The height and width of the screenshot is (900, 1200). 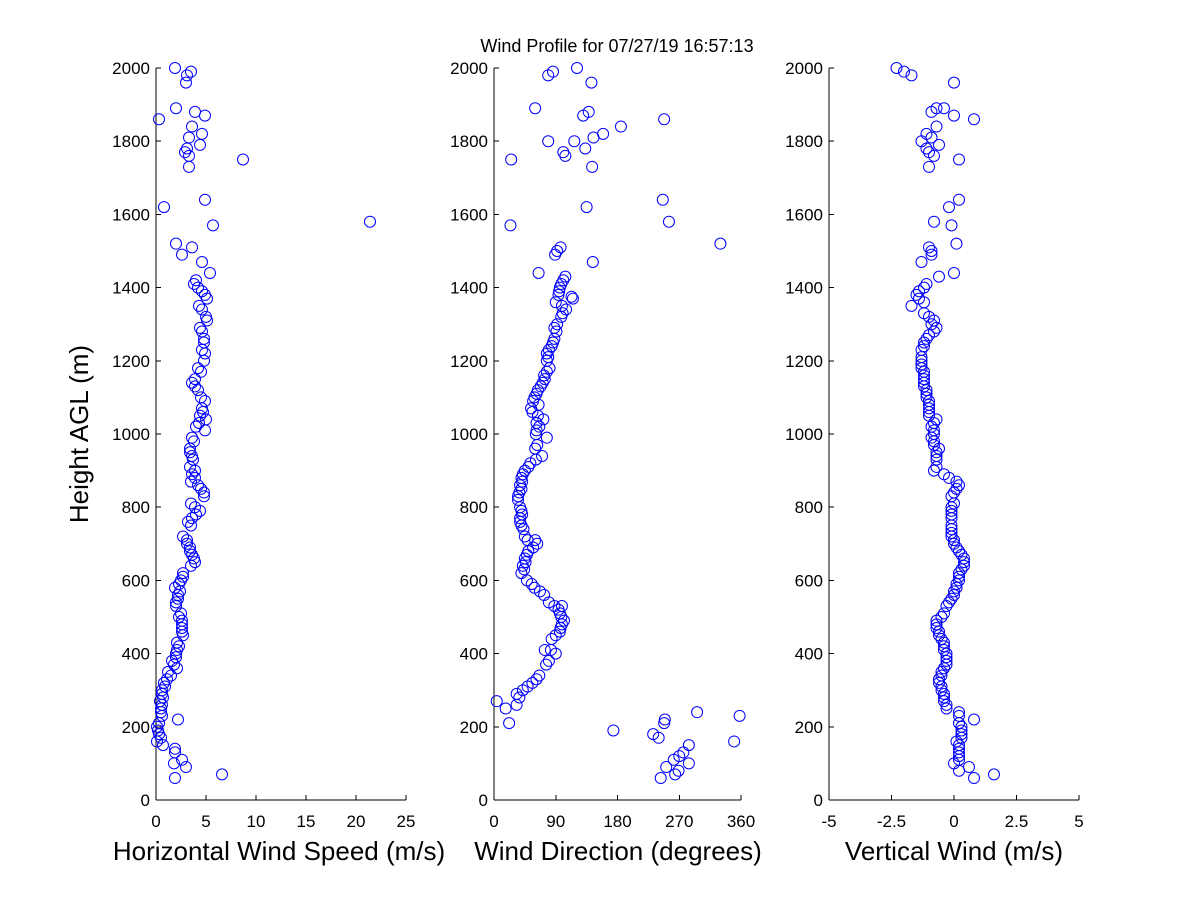 What do you see at coordinates (256, 821) in the screenshot?
I see `horizontal-speed-x-tick-label: 10` at bounding box center [256, 821].